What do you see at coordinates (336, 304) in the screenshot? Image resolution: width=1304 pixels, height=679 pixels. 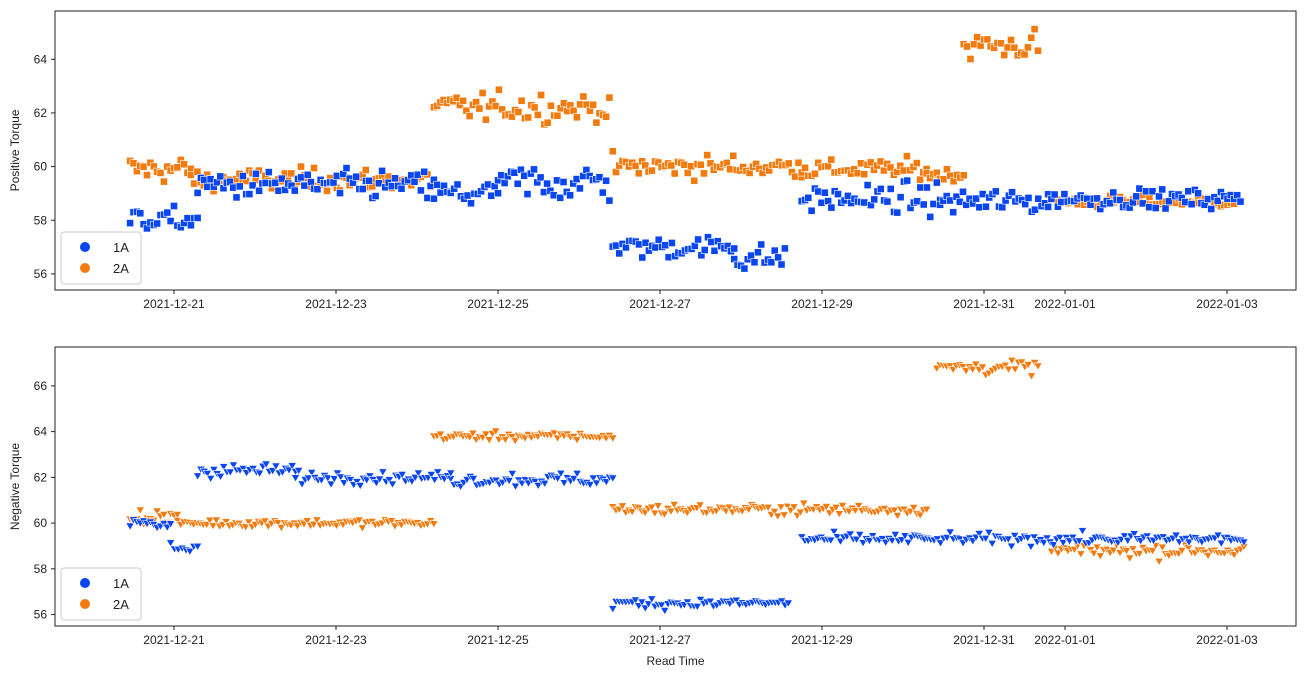 I see `x-tick-label: 2021-12-23` at bounding box center [336, 304].